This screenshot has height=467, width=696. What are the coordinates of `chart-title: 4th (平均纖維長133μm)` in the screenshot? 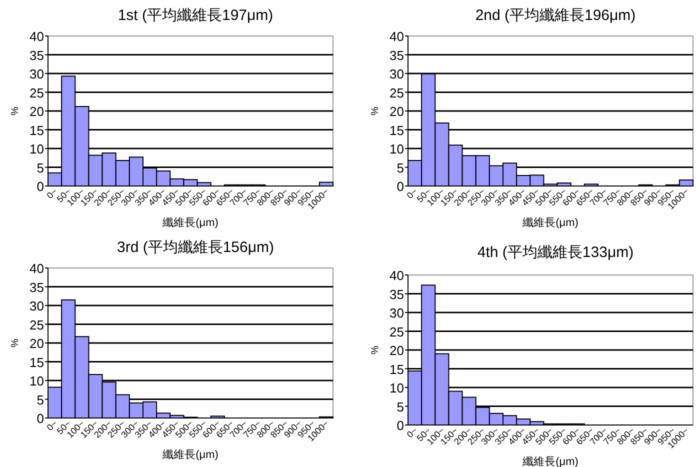 It's located at (555, 252).